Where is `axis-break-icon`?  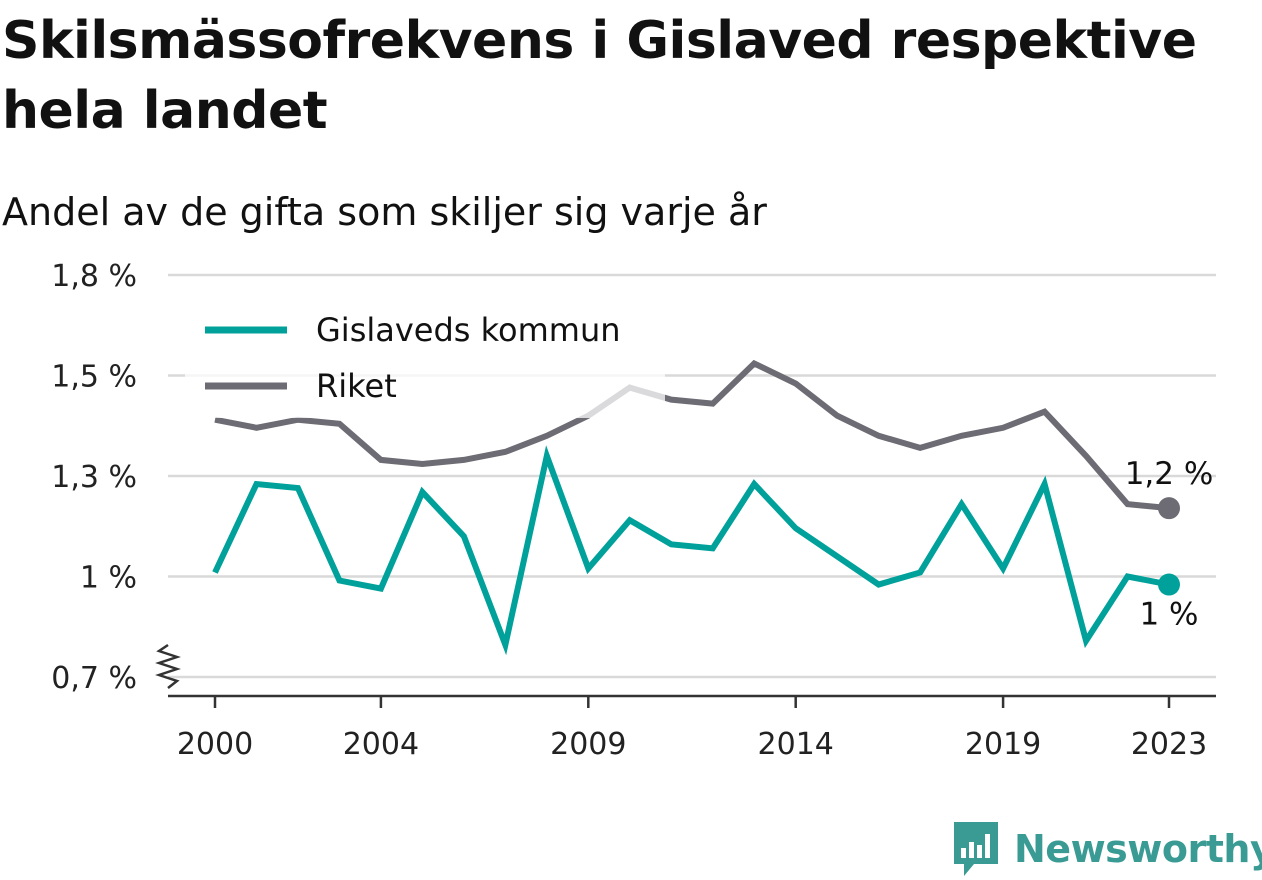 axis-break-icon is located at coordinates (168, 666).